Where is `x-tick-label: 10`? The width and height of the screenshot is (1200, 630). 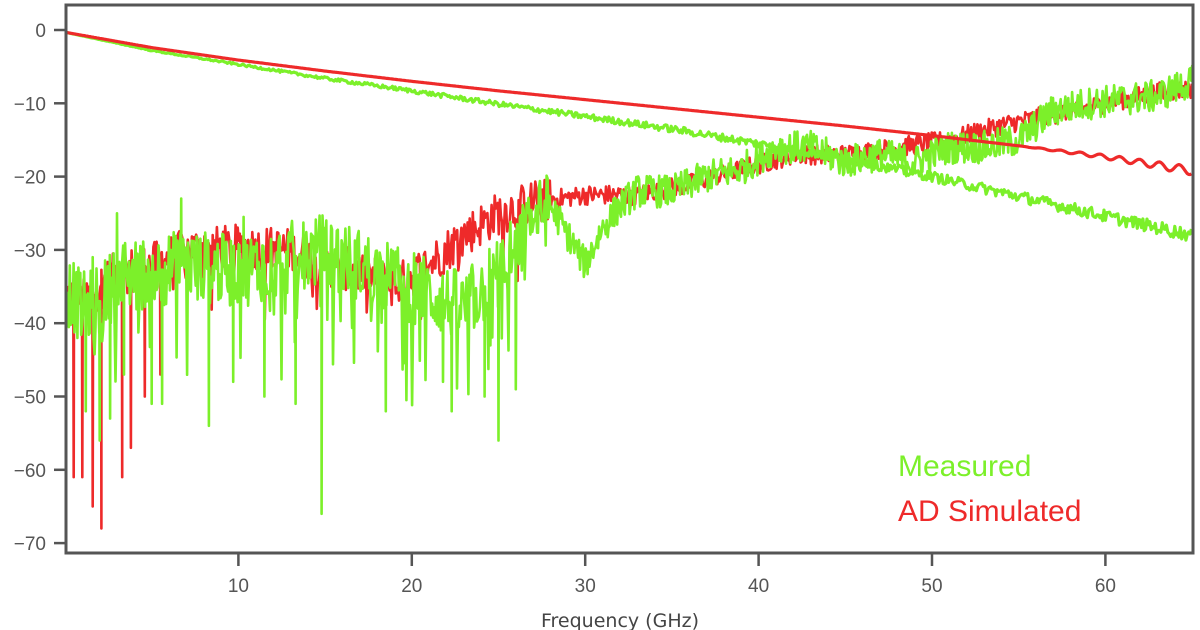
x-tick-label: 10 is located at coordinates (238, 586).